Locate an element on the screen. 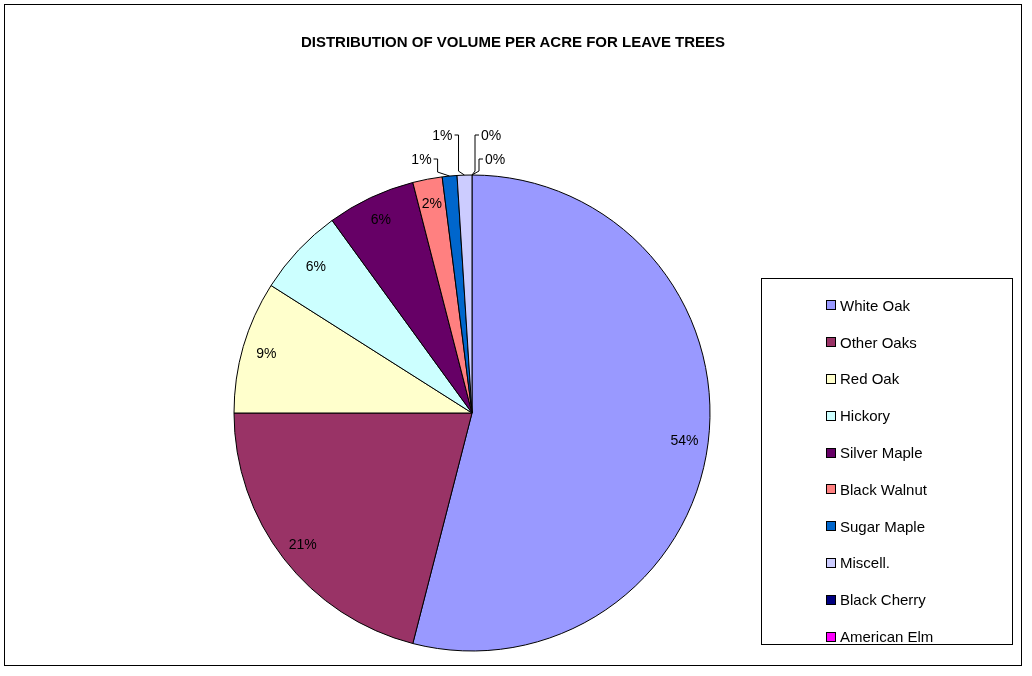 The width and height of the screenshot is (1032, 676). data-label: 9% is located at coordinates (266, 353).